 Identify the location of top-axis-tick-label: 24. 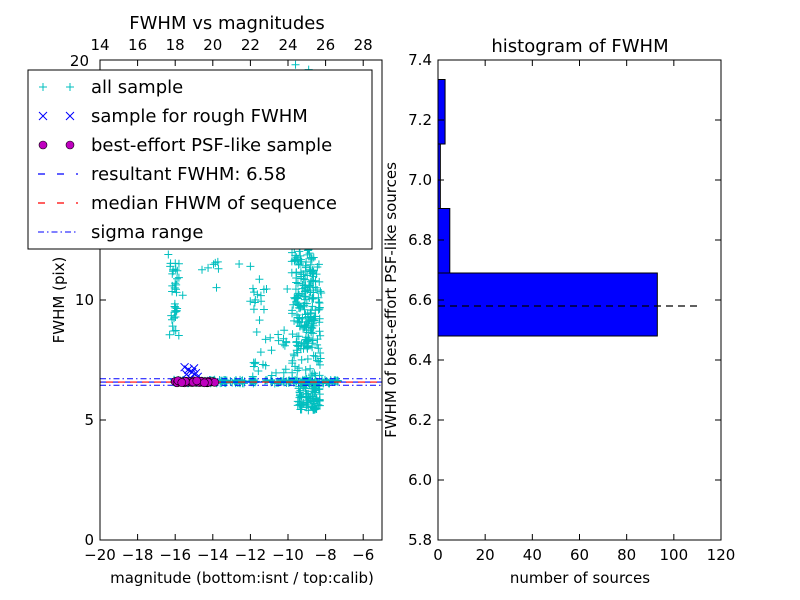
(287, 45).